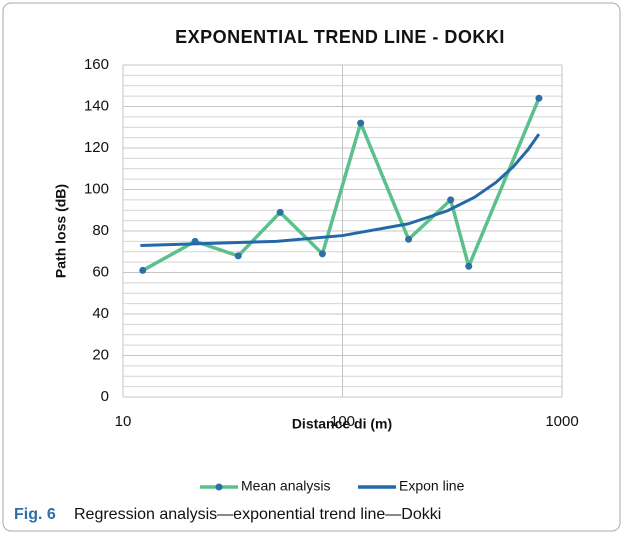  I want to click on x-tick-label: 100, so click(342, 421).